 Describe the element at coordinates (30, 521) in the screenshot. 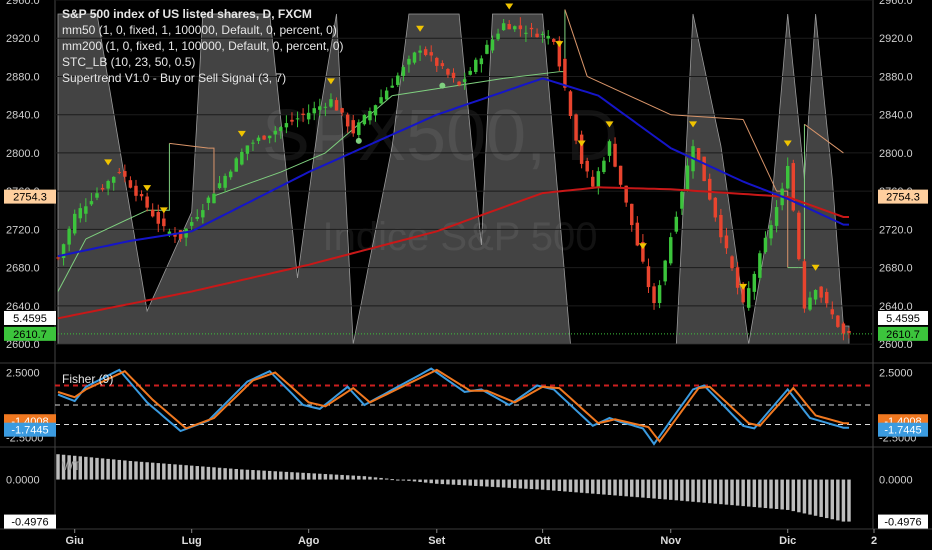

I see `wt-tag-left-bg` at that location.